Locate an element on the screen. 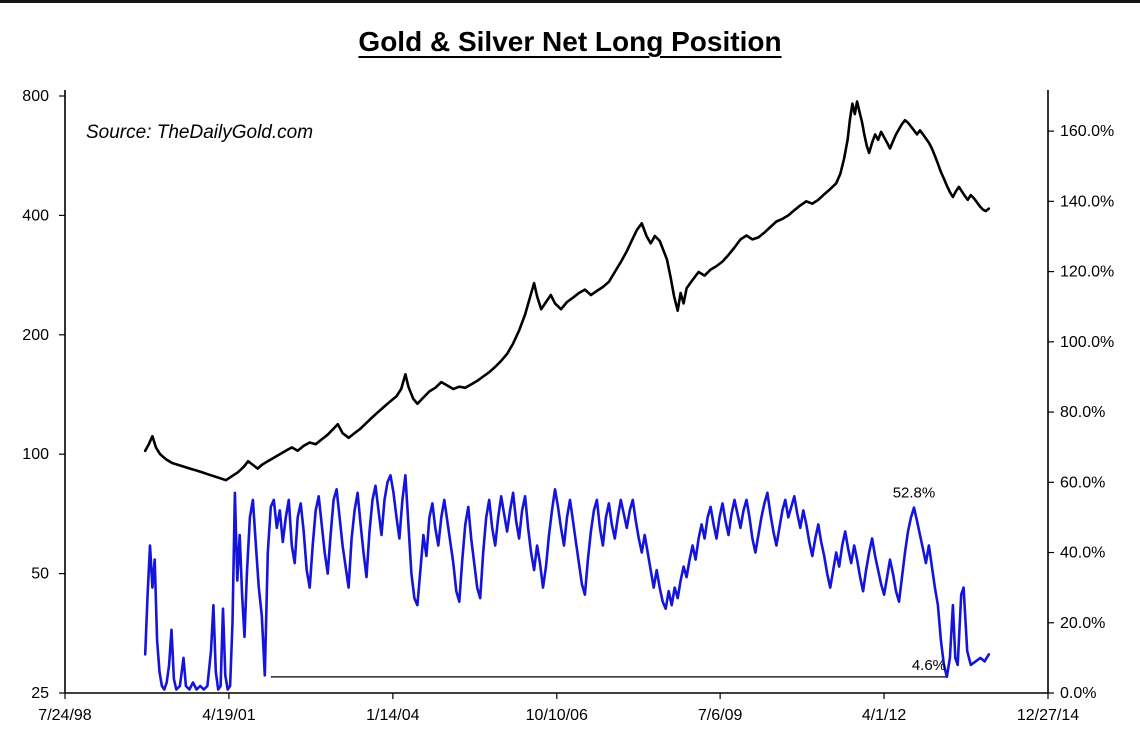 This screenshot has width=1140, height=747. left-axis-tick-label: 800 is located at coordinates (35, 96).